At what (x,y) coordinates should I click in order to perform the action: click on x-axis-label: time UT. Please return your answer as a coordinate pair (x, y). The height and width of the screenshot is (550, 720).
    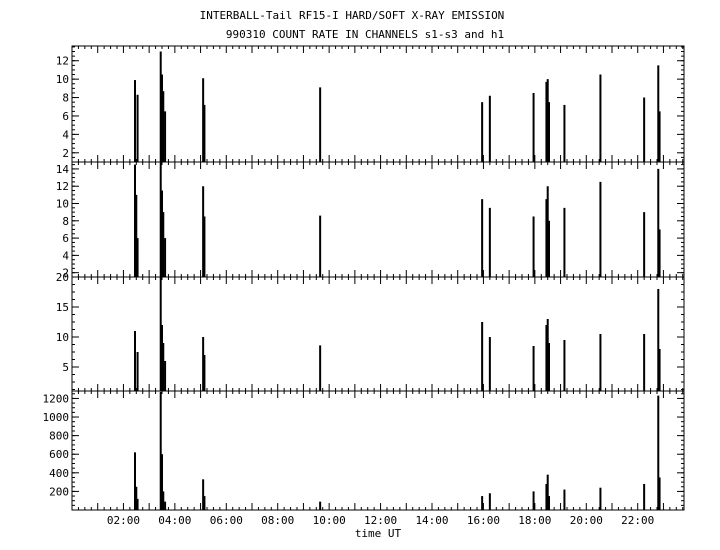
    Looking at the image, I should click on (378, 533).